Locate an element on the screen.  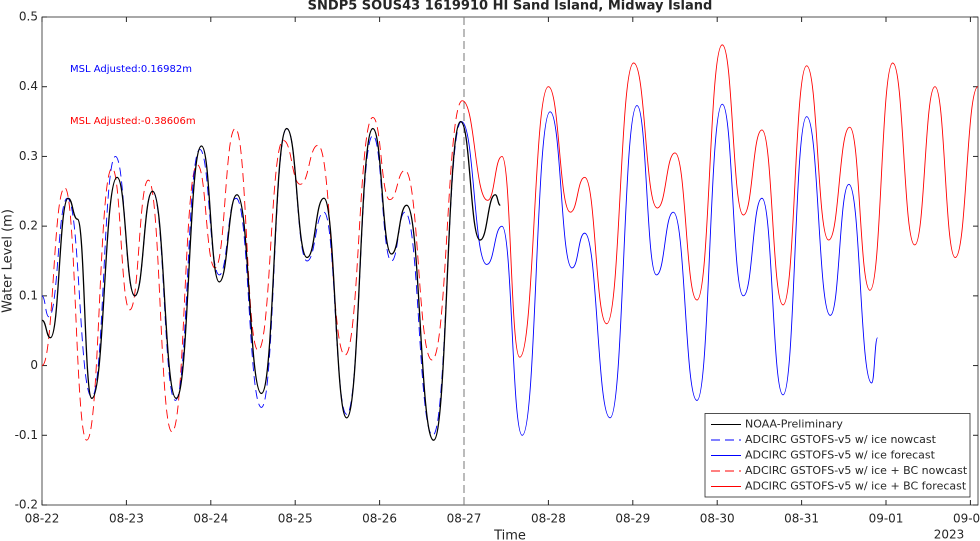
x-tick-label: 08-25 is located at coordinates (295, 519).